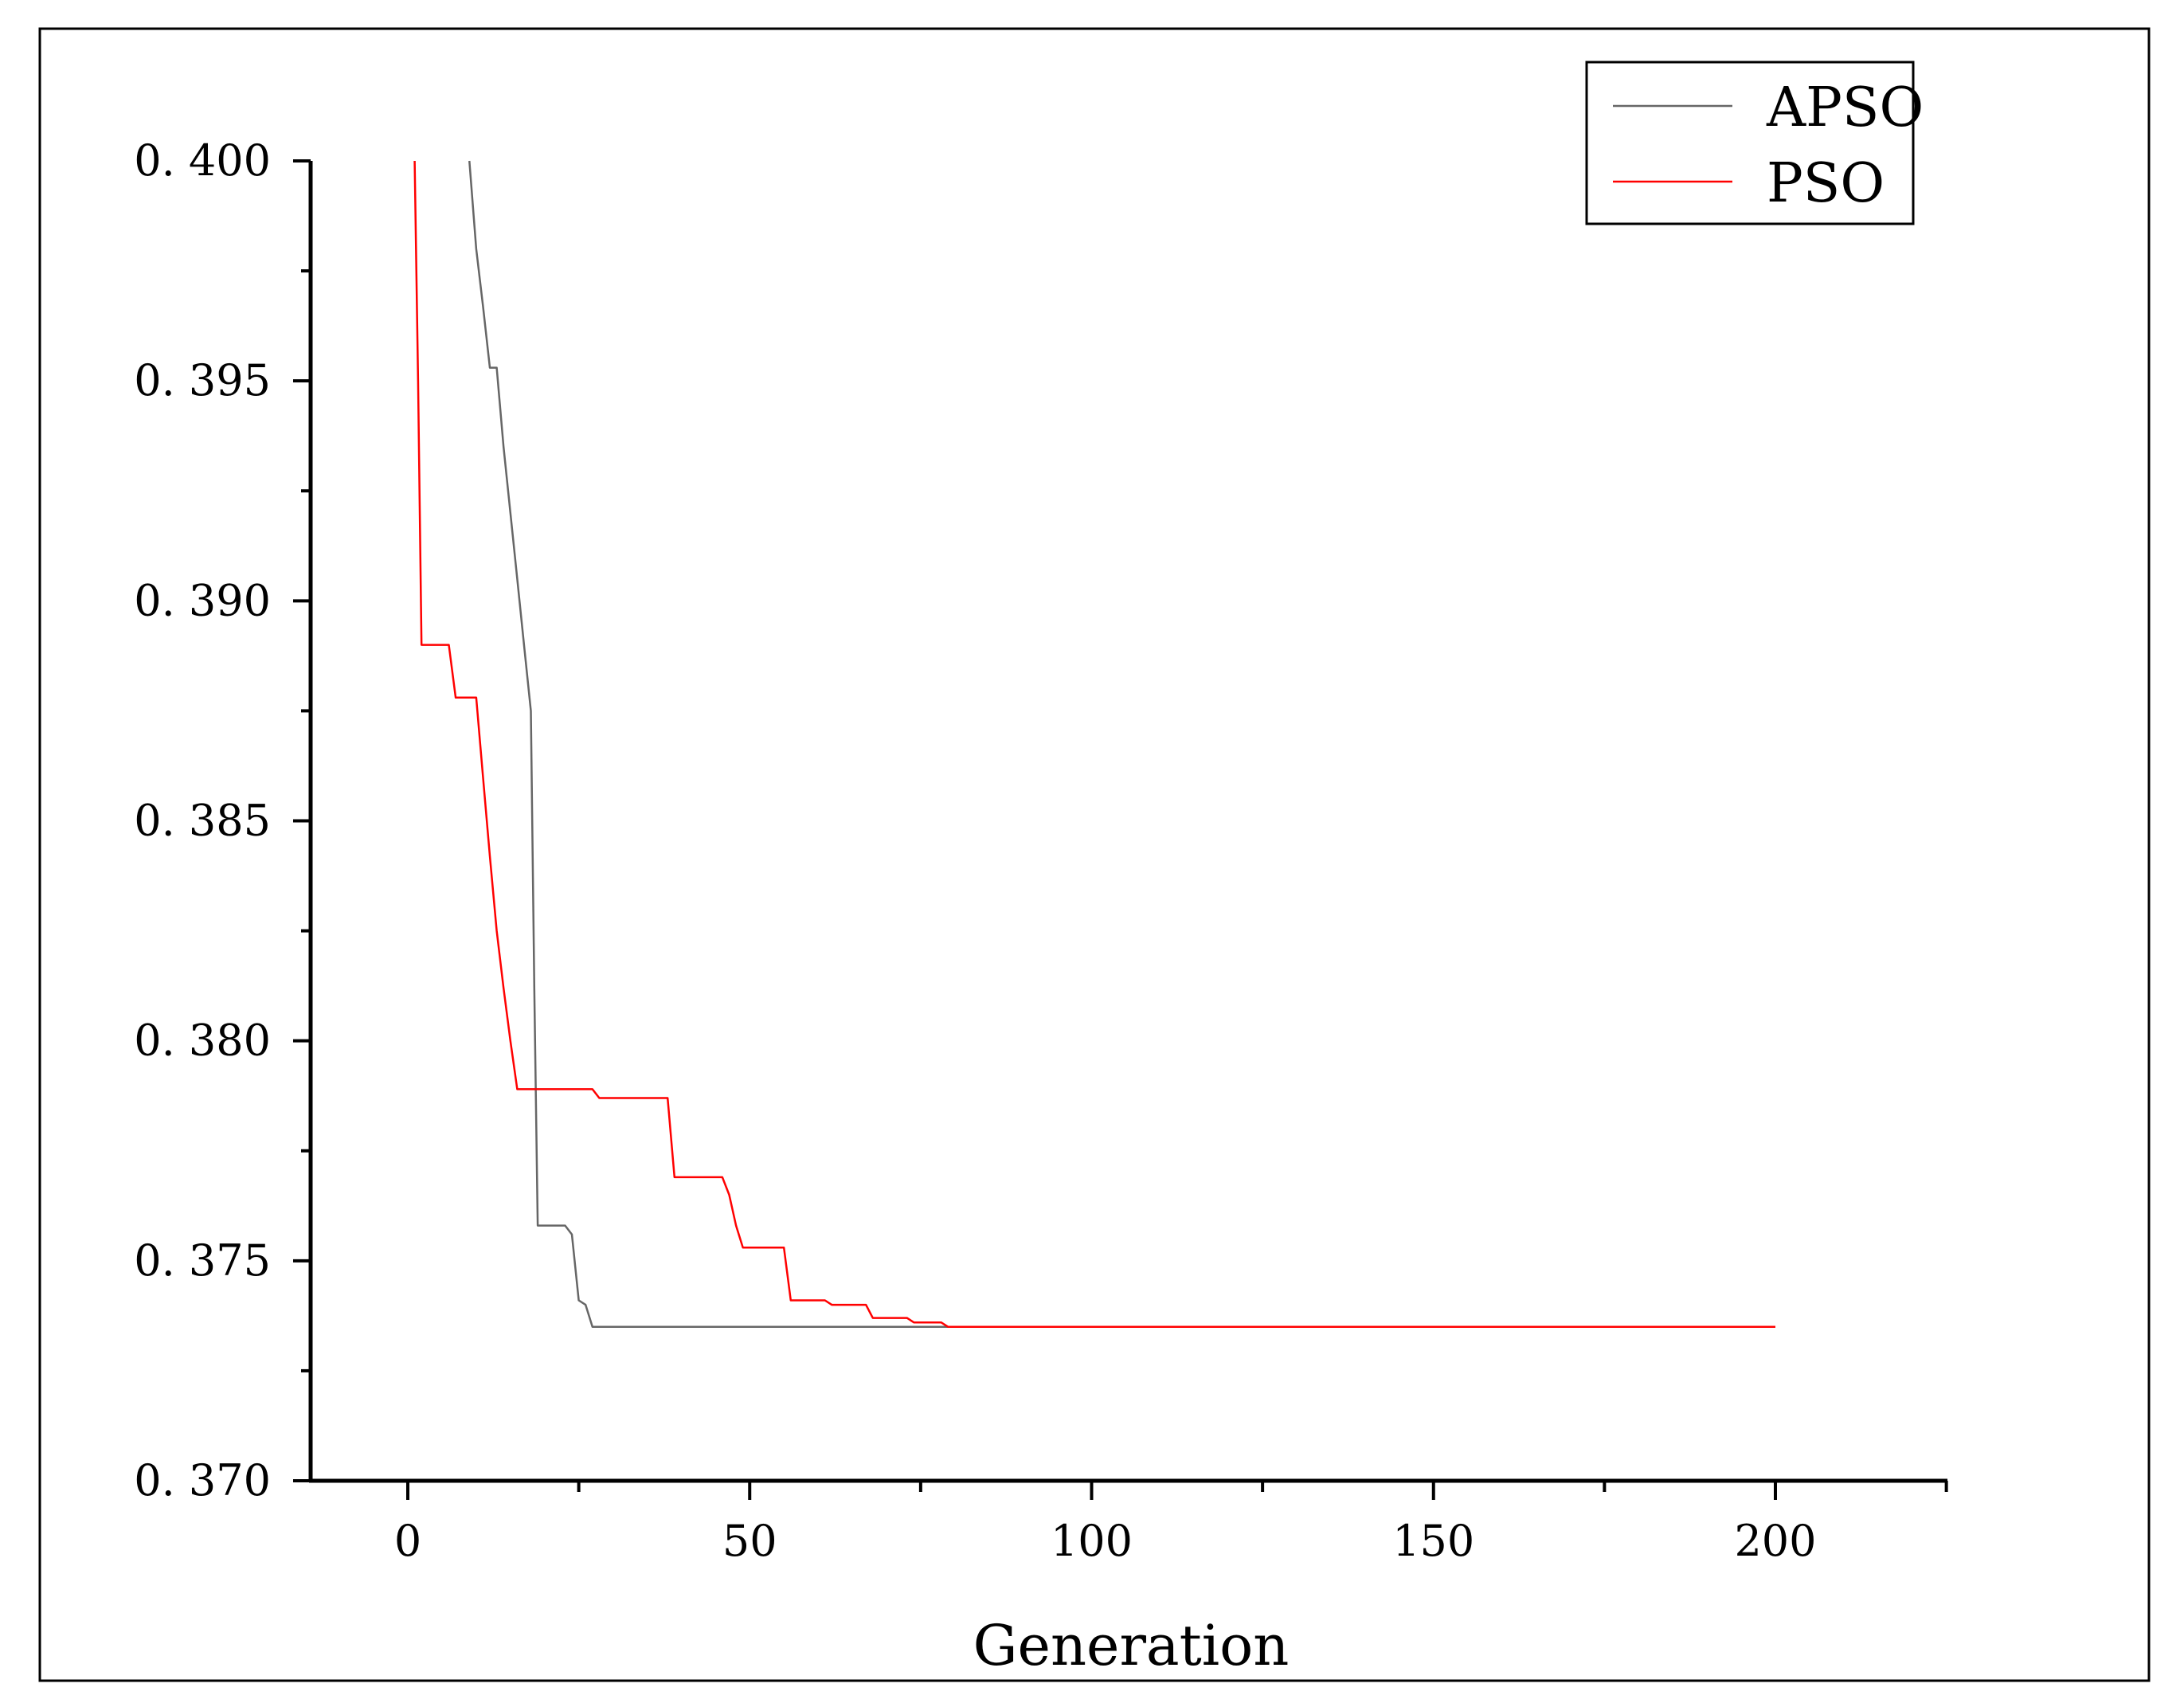 The height and width of the screenshot is (1703, 2184). Describe the element at coordinates (407, 1541) in the screenshot. I see `x-tick-label: 0` at that location.